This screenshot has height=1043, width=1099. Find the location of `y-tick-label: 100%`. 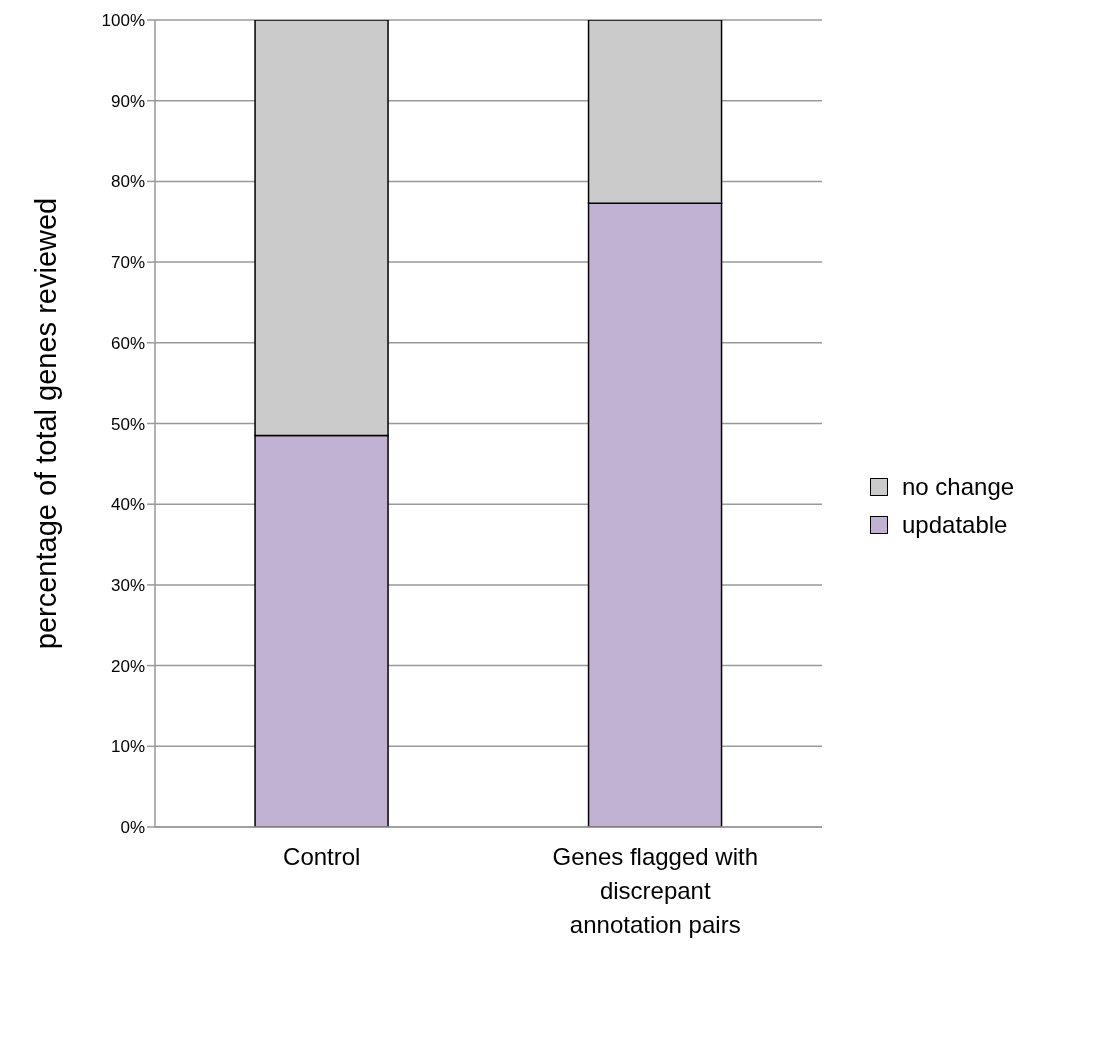

y-tick-label: 100% is located at coordinates (123, 21).